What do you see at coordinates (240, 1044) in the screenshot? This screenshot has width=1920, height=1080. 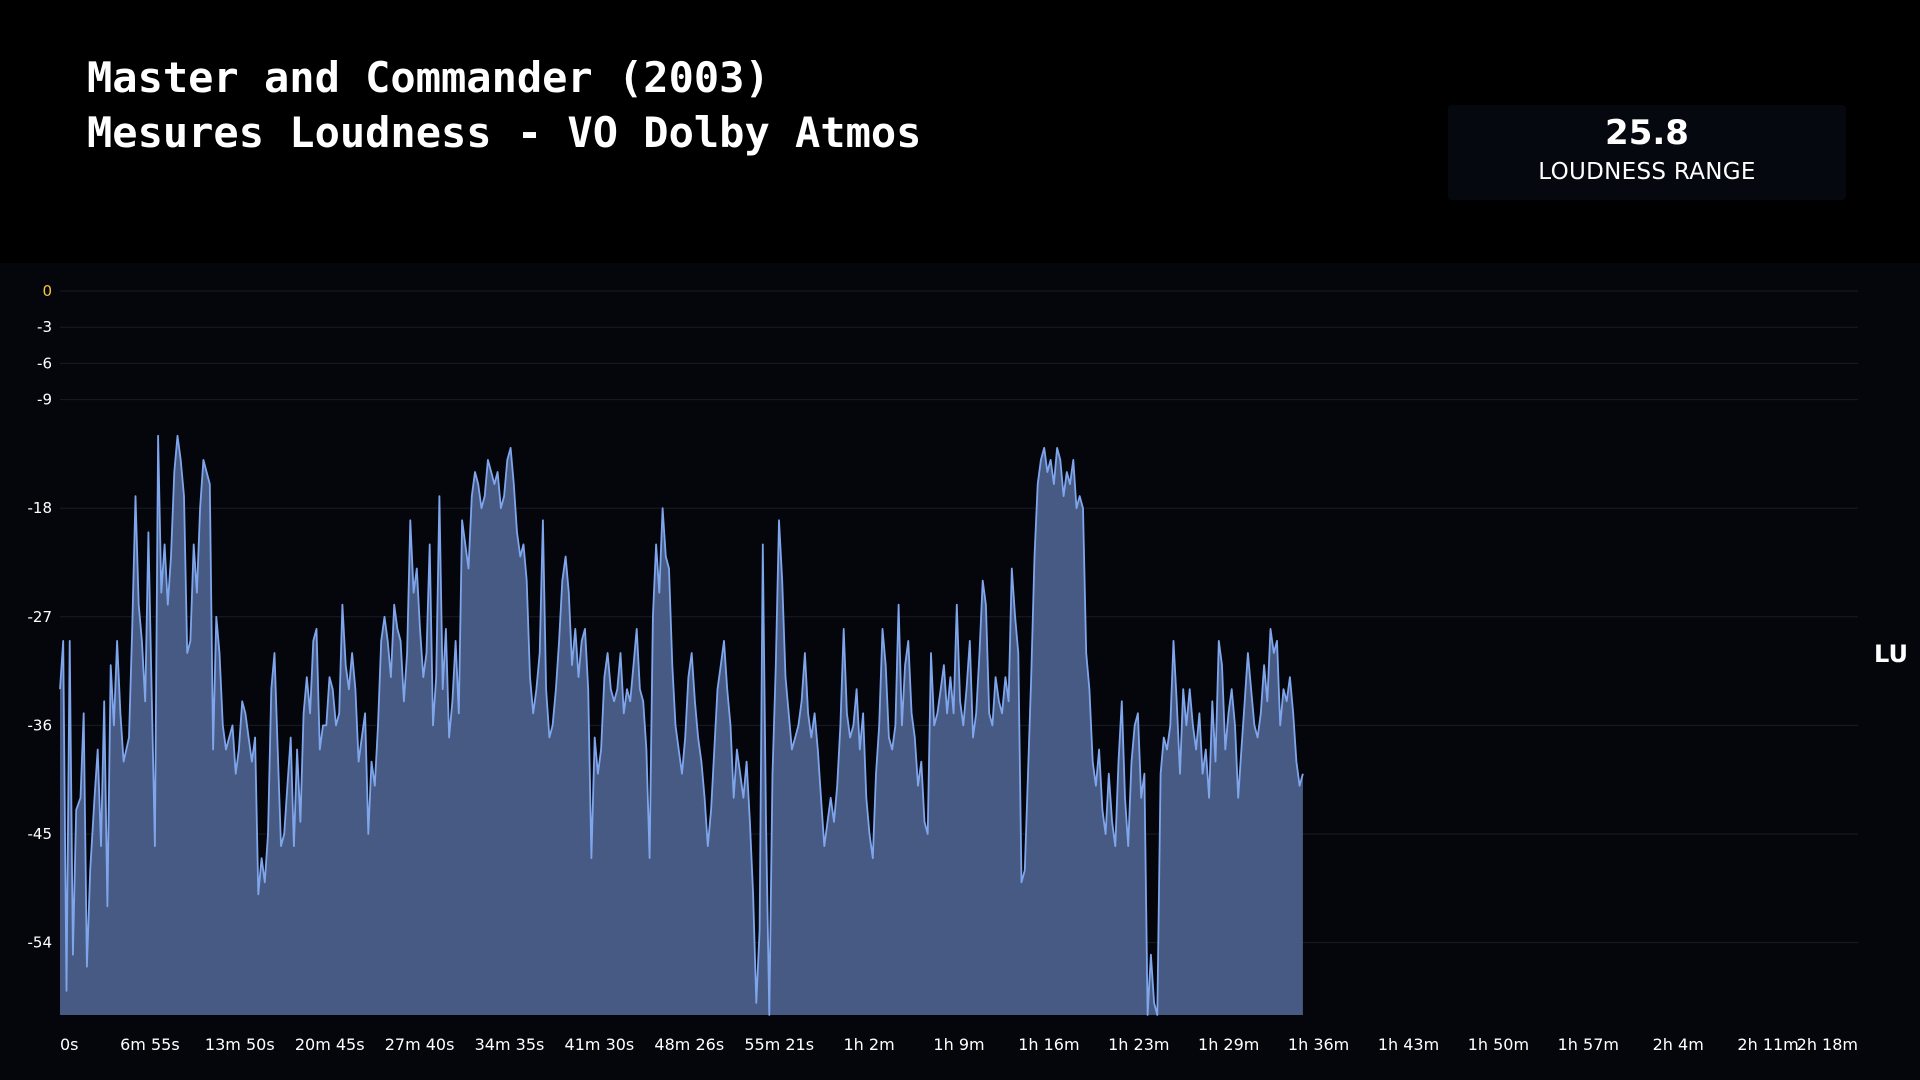 I see `x-tick-label: 13m 50s` at bounding box center [240, 1044].